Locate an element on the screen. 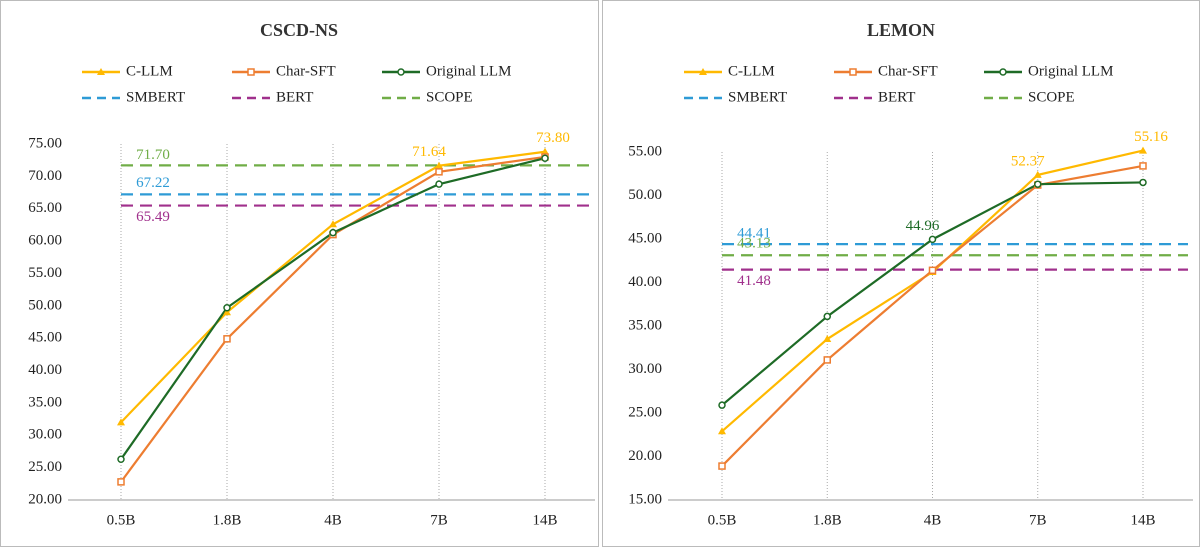  data-label: 52.37 is located at coordinates (1028, 161).